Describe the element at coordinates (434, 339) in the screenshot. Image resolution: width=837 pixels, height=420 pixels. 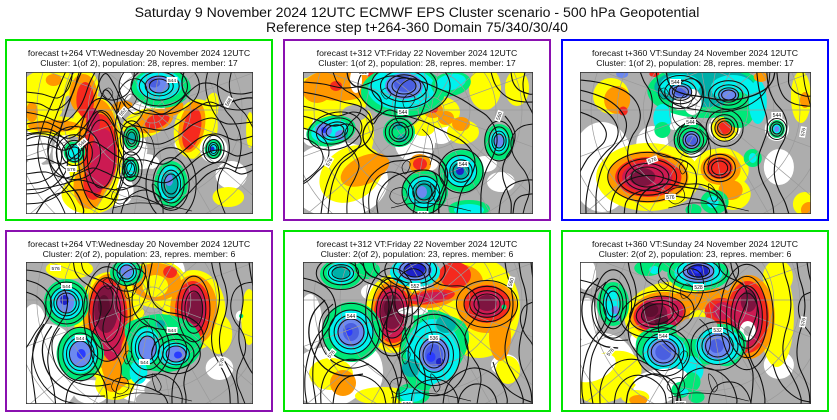
I see `svg-text: 536` at that location.